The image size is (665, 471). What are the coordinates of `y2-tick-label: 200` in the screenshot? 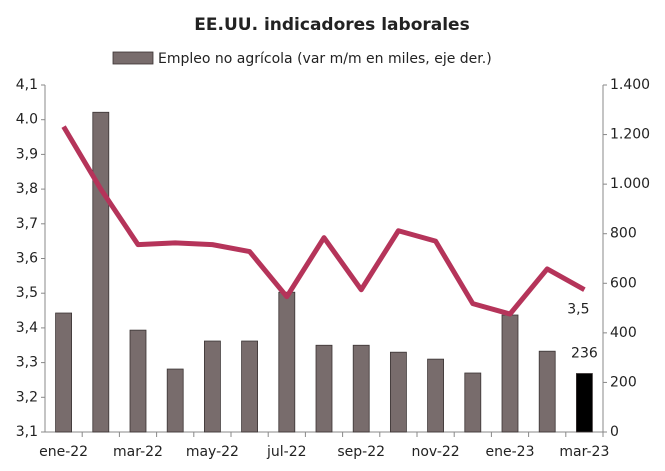 It's located at (623, 382).